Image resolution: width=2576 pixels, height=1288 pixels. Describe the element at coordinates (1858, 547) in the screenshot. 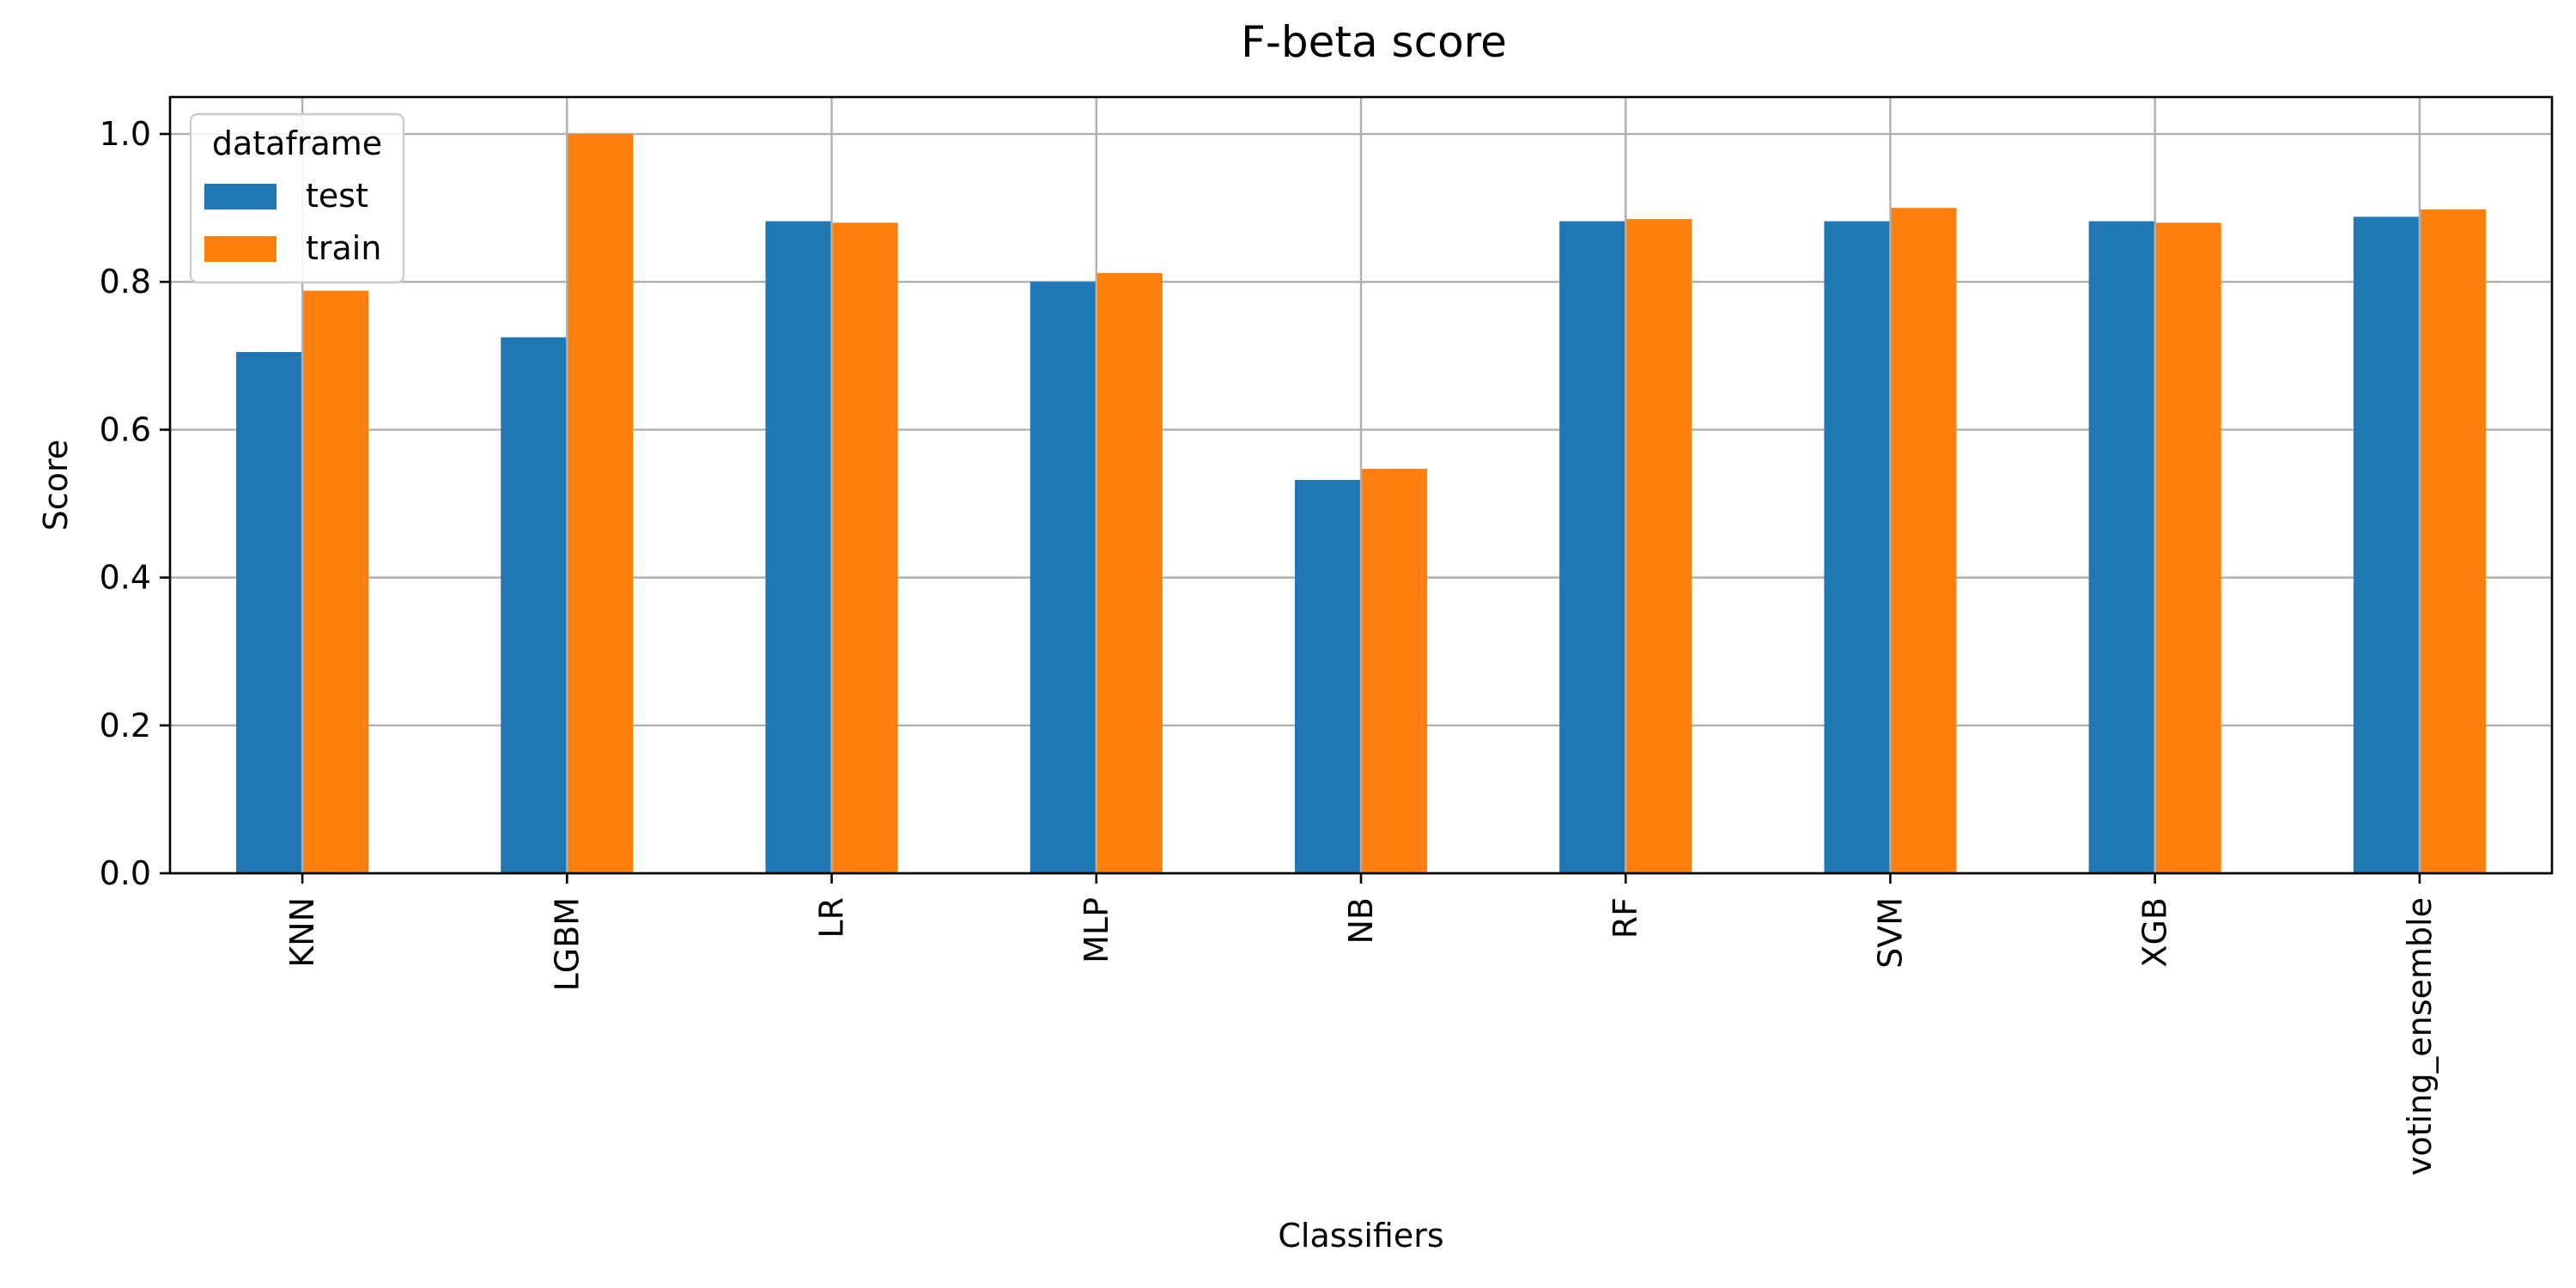

I see `bar-test-SVM` at that location.